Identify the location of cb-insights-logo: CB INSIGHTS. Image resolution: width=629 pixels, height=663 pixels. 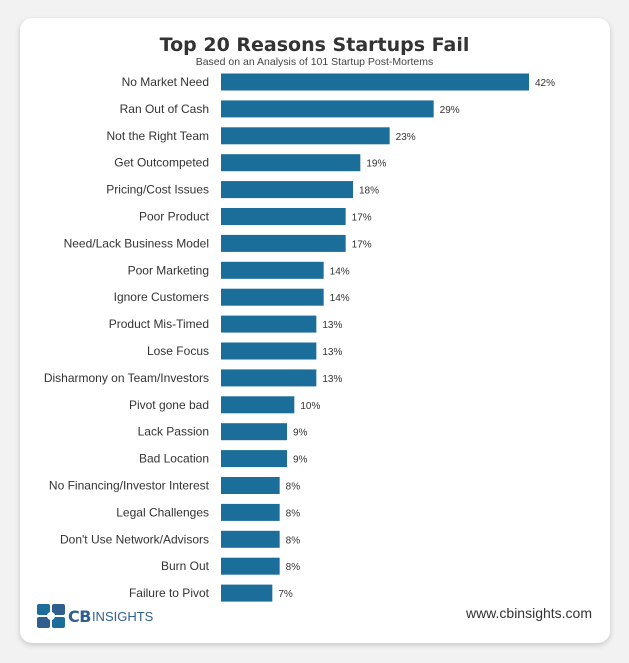
(94, 616).